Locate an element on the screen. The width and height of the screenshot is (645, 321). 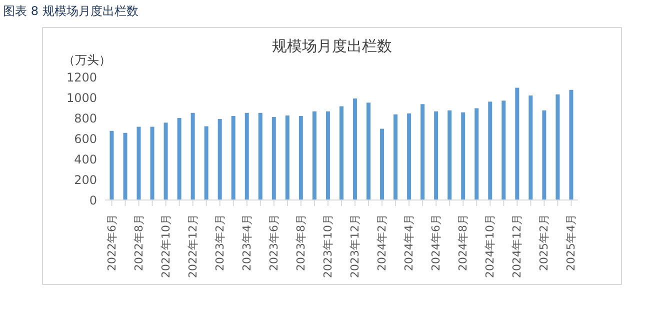
x-tick-label: 2024年12月 is located at coordinates (517, 246).